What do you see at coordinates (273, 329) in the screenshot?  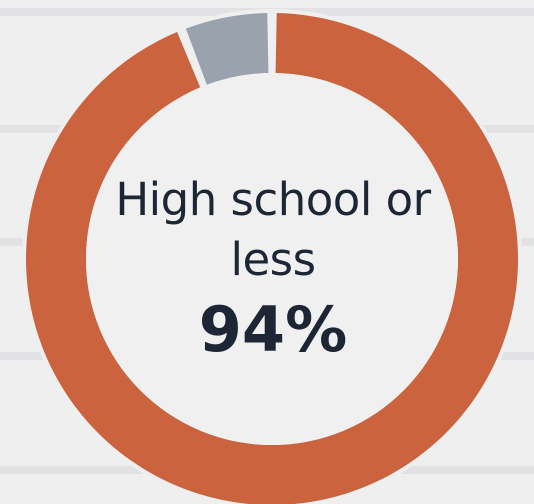 I see `percent-value: 94%` at bounding box center [273, 329].